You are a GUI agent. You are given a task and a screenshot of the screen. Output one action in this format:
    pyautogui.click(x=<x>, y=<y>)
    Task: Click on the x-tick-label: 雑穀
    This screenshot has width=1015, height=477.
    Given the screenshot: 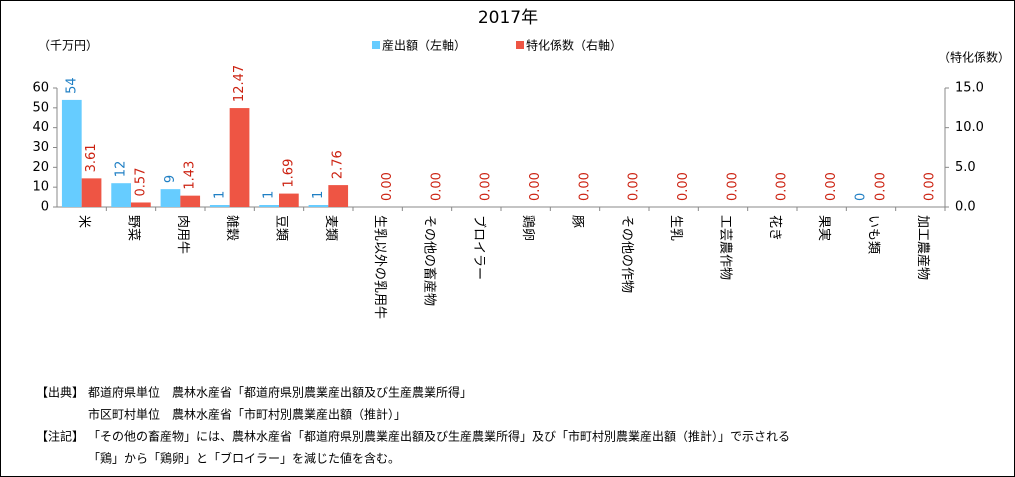 What is the action you would take?
    pyautogui.click(x=232, y=228)
    